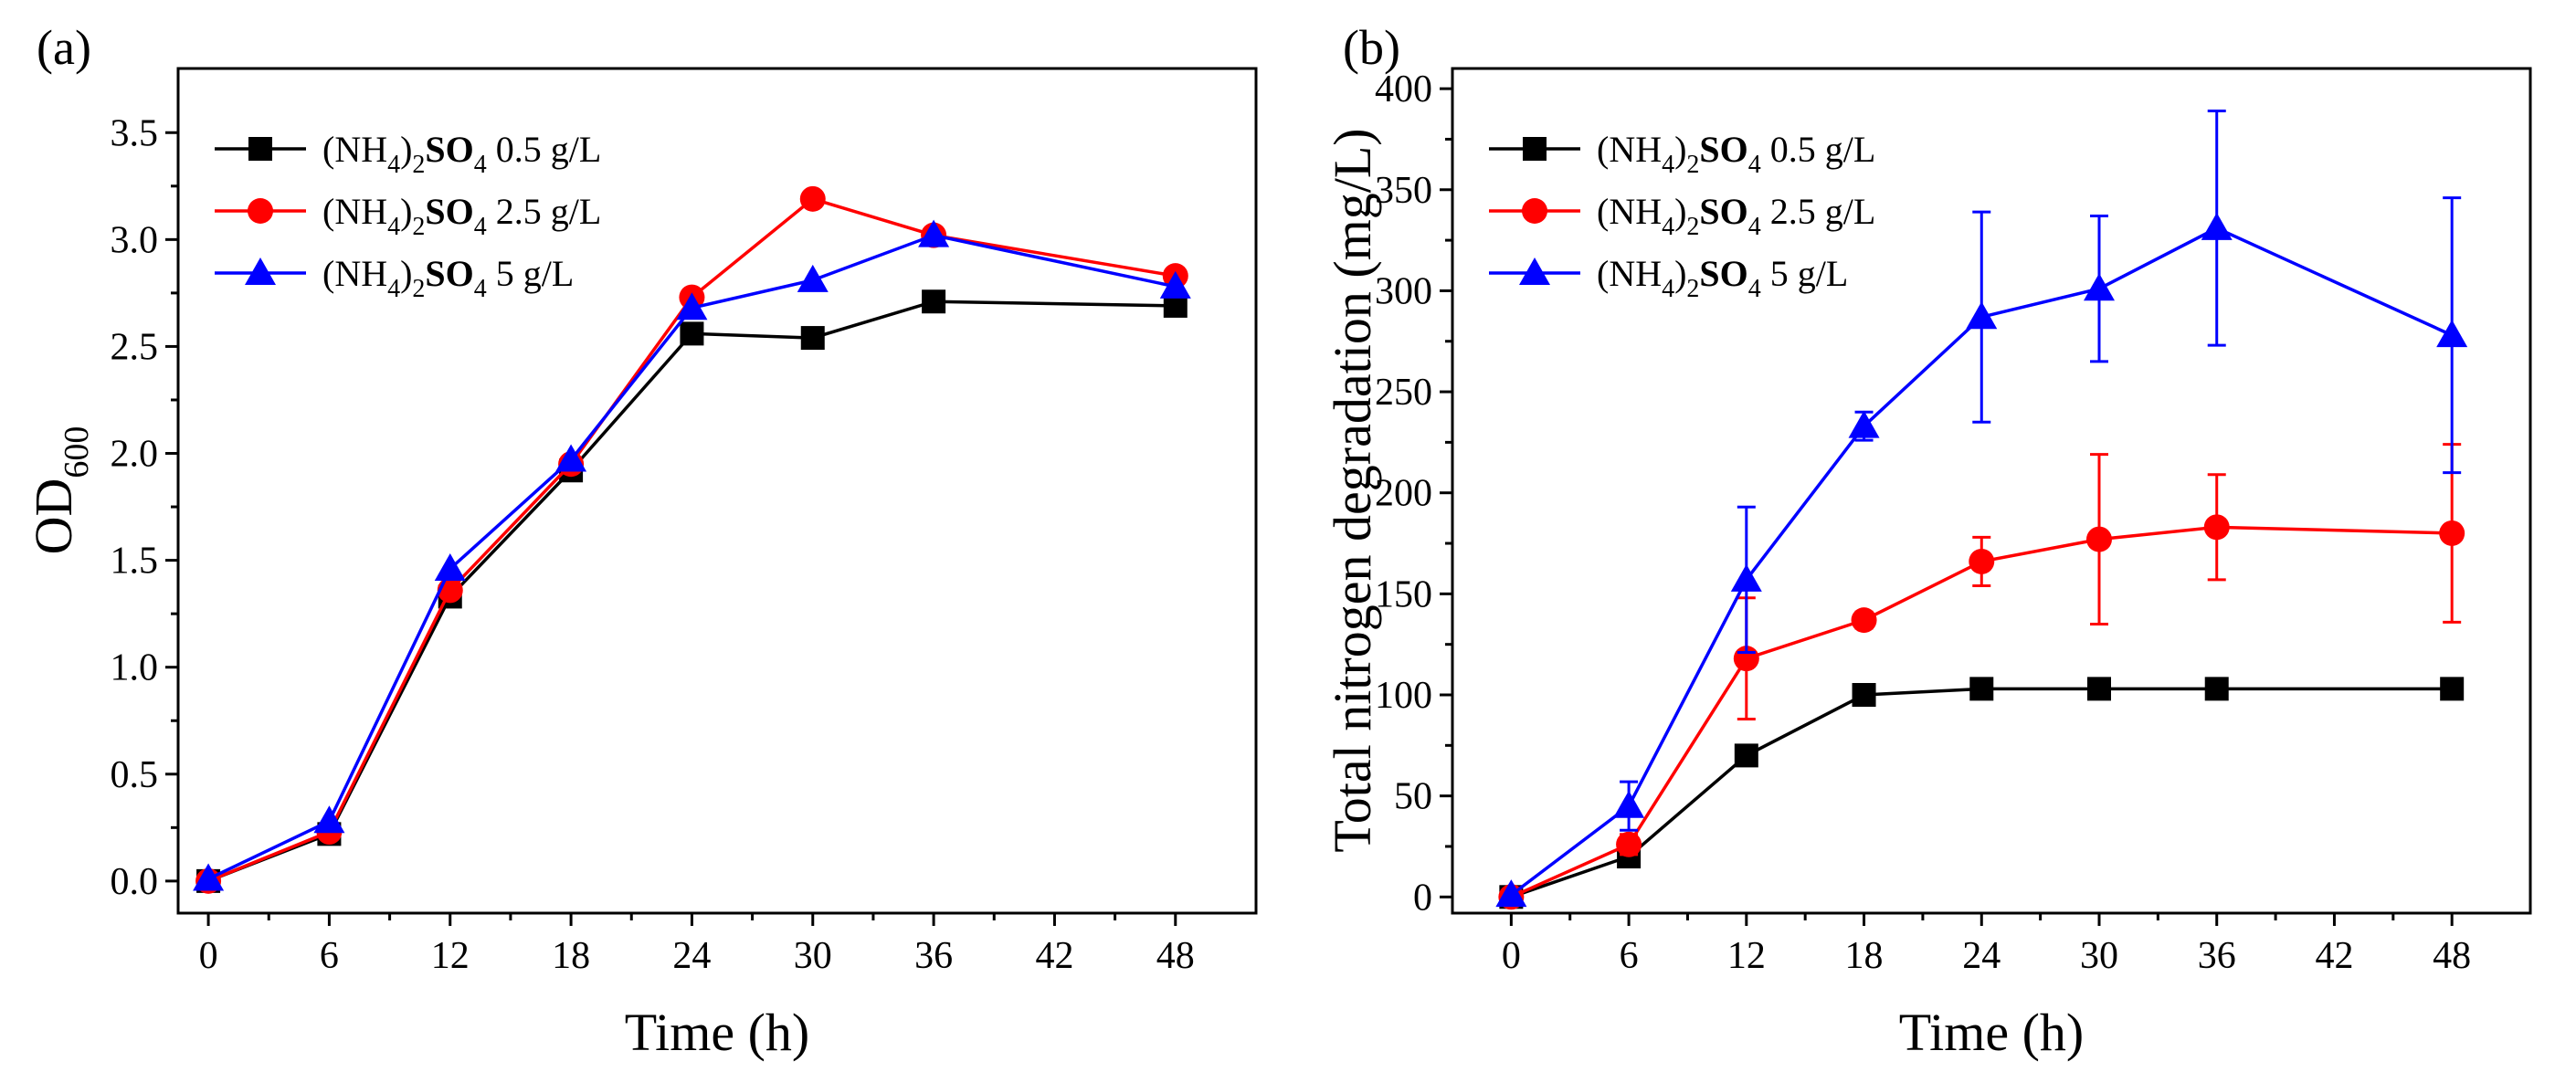 The image size is (2576, 1072). What do you see at coordinates (1668, 278) in the screenshot?
I see `legend-item: (NH4)2SO4 5 g/L` at bounding box center [1668, 278].